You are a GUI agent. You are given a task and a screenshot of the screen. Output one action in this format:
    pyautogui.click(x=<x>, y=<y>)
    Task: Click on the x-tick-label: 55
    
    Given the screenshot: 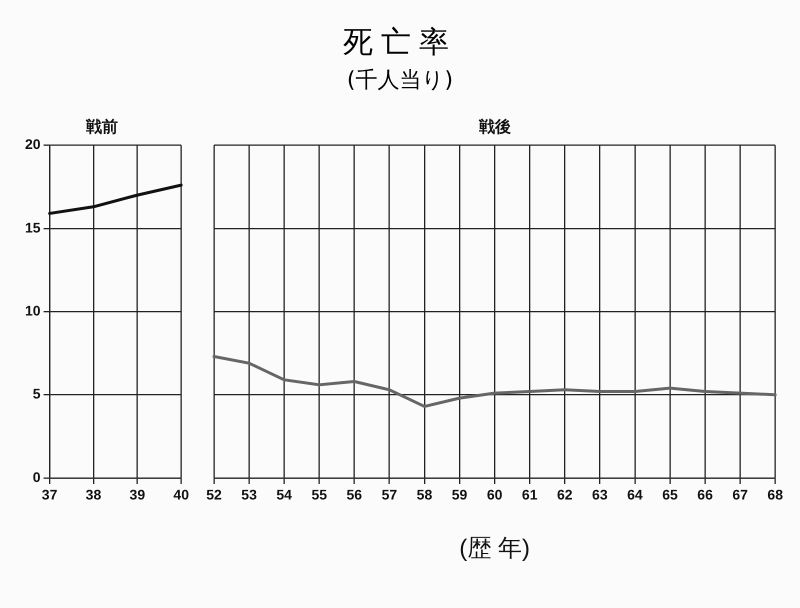 What is the action you would take?
    pyautogui.click(x=319, y=494)
    